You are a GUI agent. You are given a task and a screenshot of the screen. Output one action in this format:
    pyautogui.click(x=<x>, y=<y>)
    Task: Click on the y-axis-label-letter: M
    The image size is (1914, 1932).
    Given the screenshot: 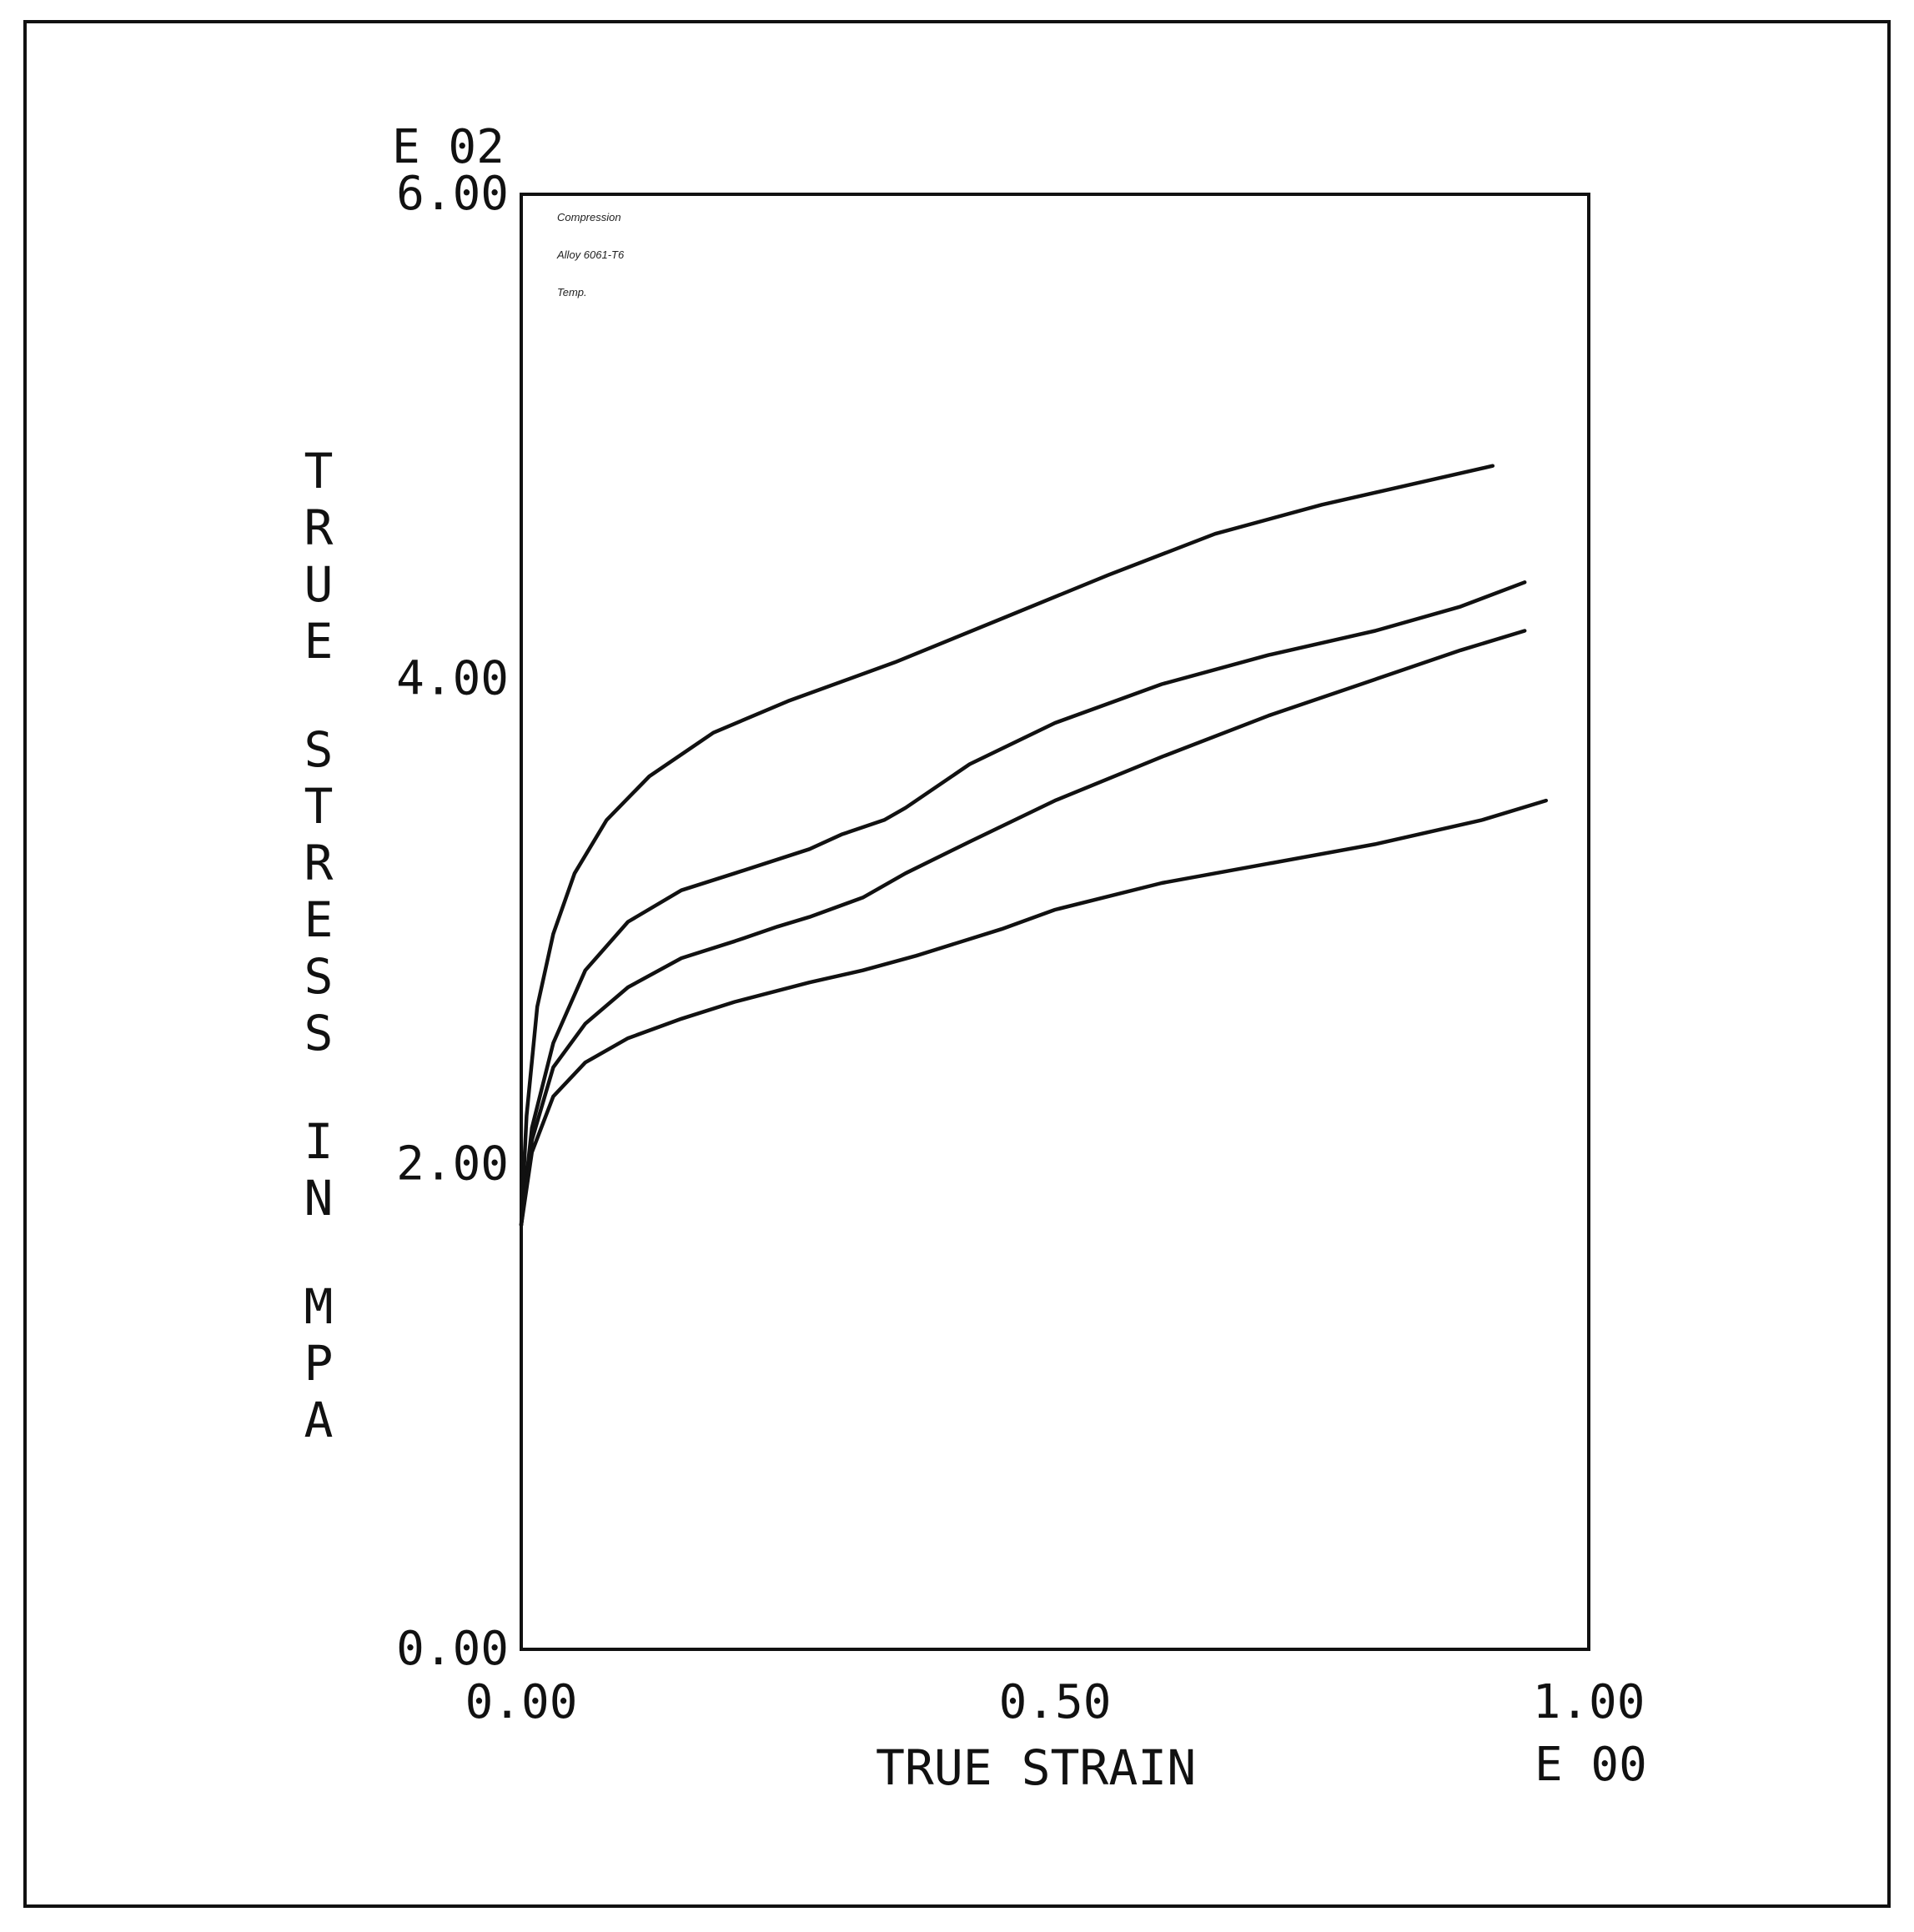 What is the action you would take?
    pyautogui.click(x=319, y=1306)
    